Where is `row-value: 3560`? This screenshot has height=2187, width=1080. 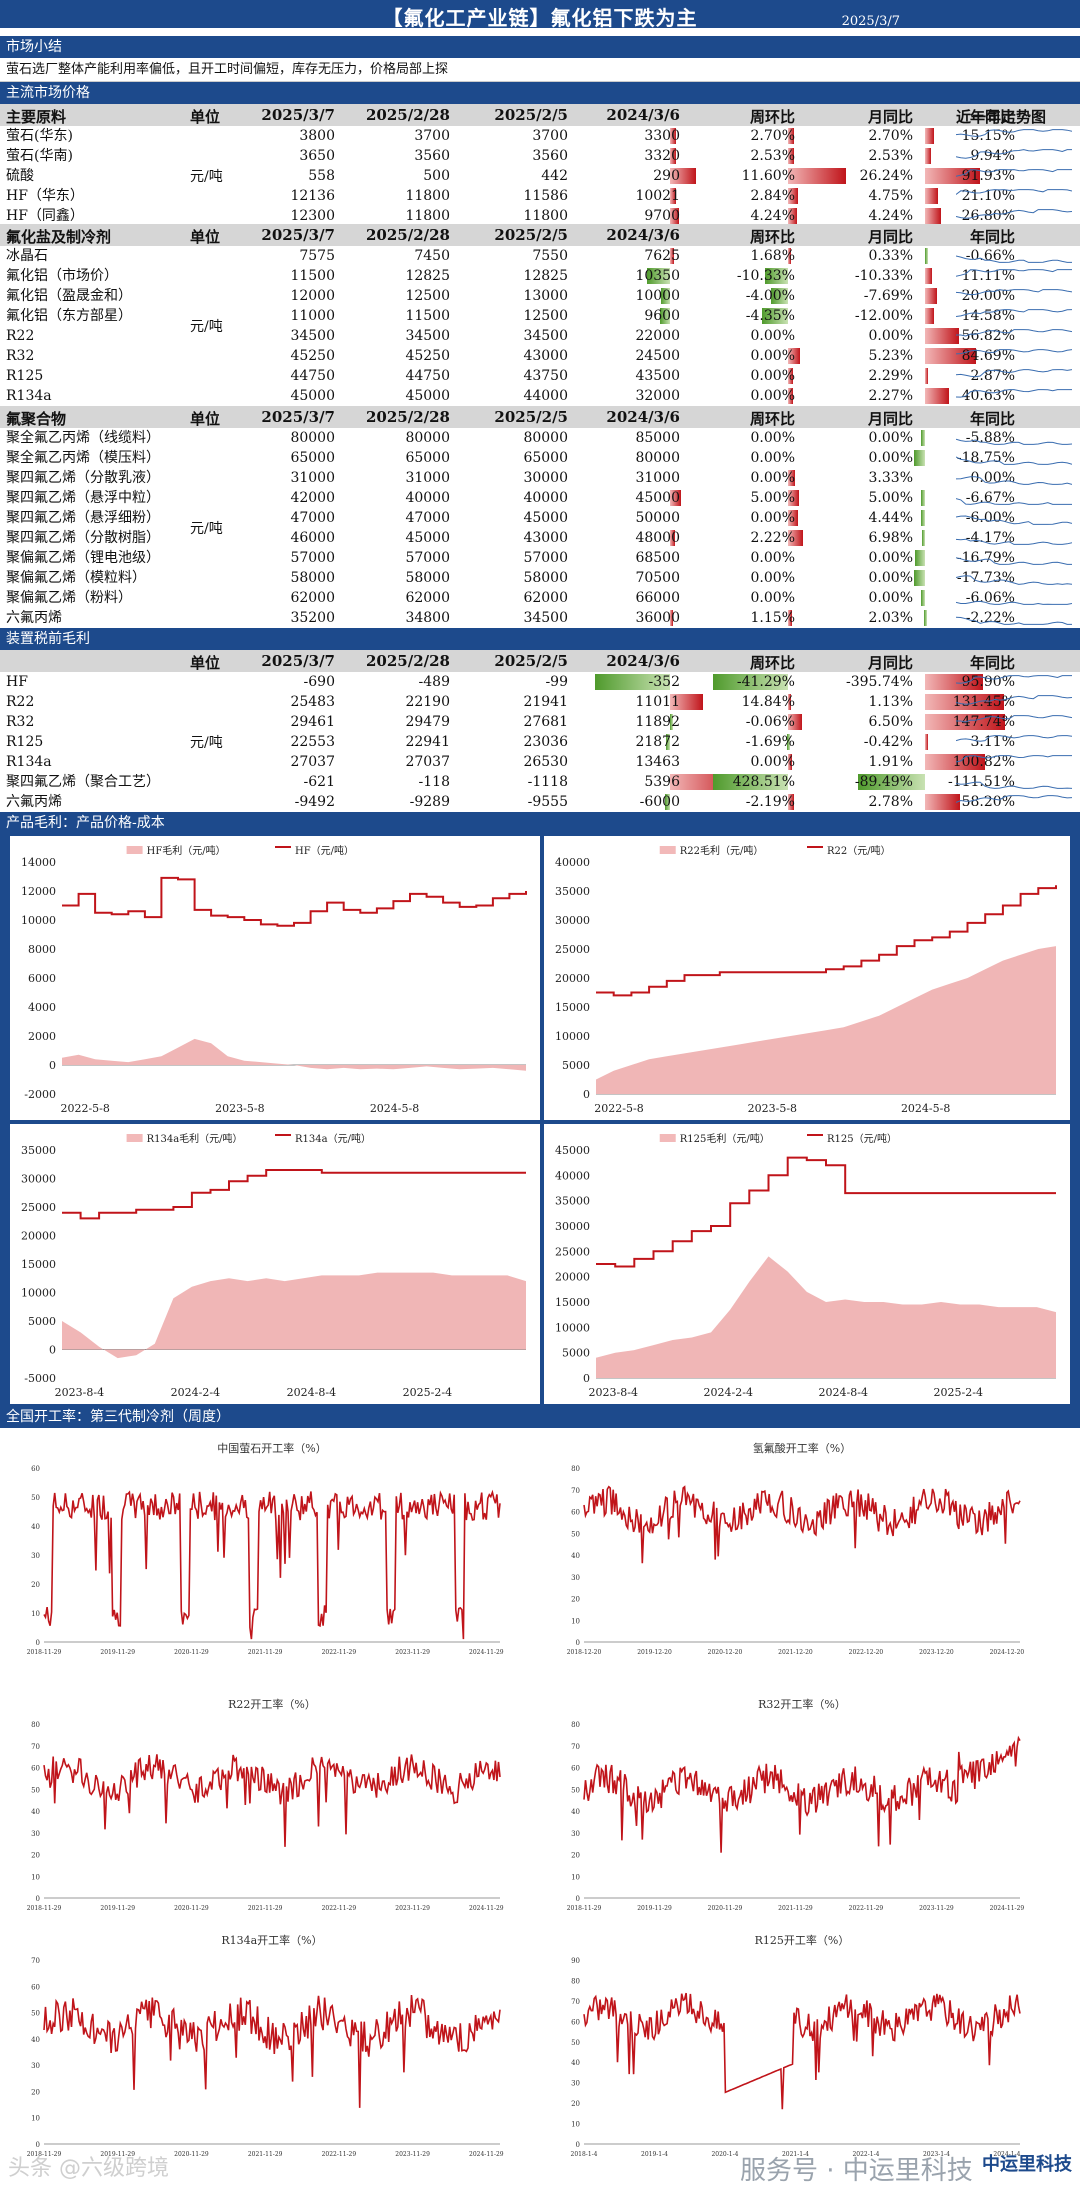 row-value: 3560 is located at coordinates (432, 156).